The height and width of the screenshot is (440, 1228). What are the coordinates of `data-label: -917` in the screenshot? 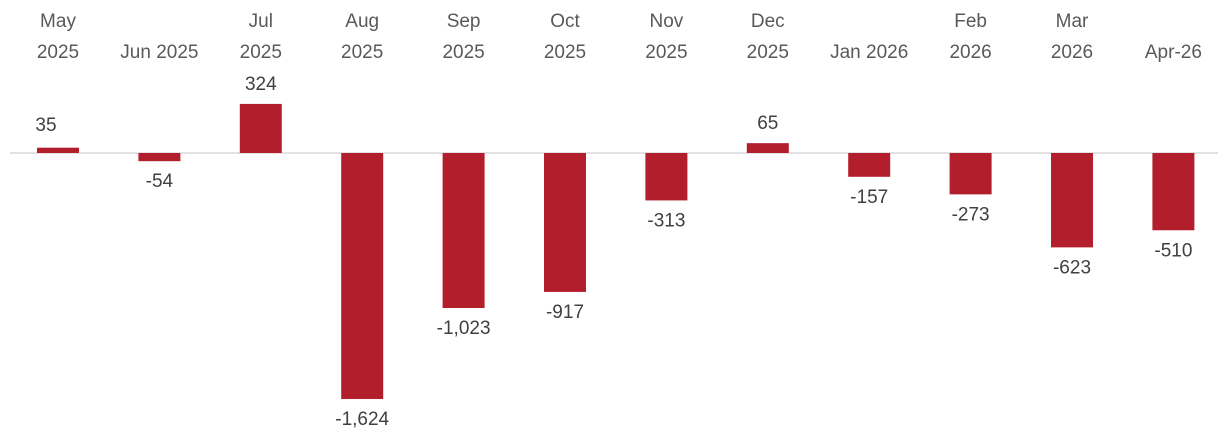 It's located at (565, 312).